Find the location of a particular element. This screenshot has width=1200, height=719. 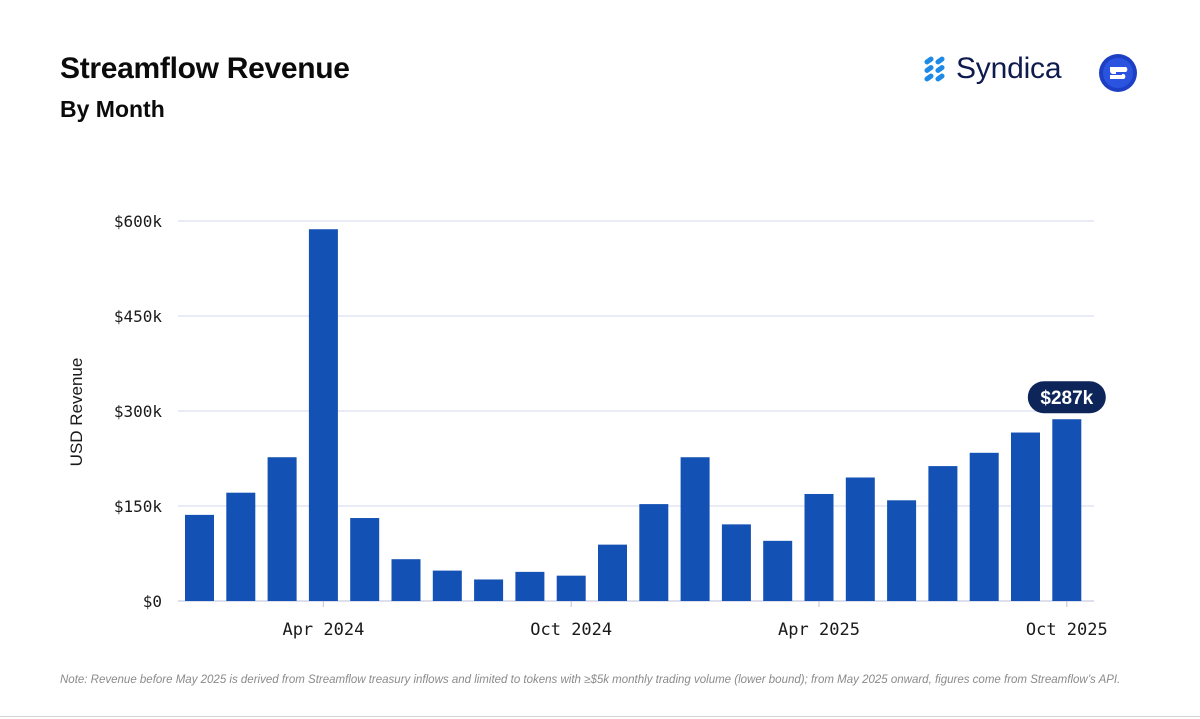

streamflow-logo-icon is located at coordinates (1118, 73).